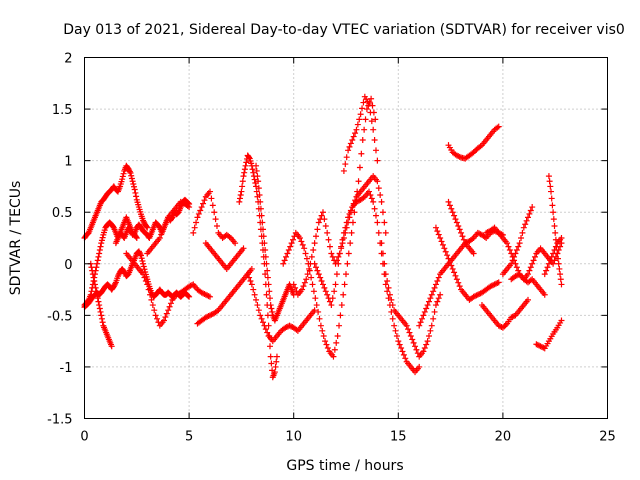 This screenshot has height=480, width=640. I want to click on series-track-y, so click(517, 241).